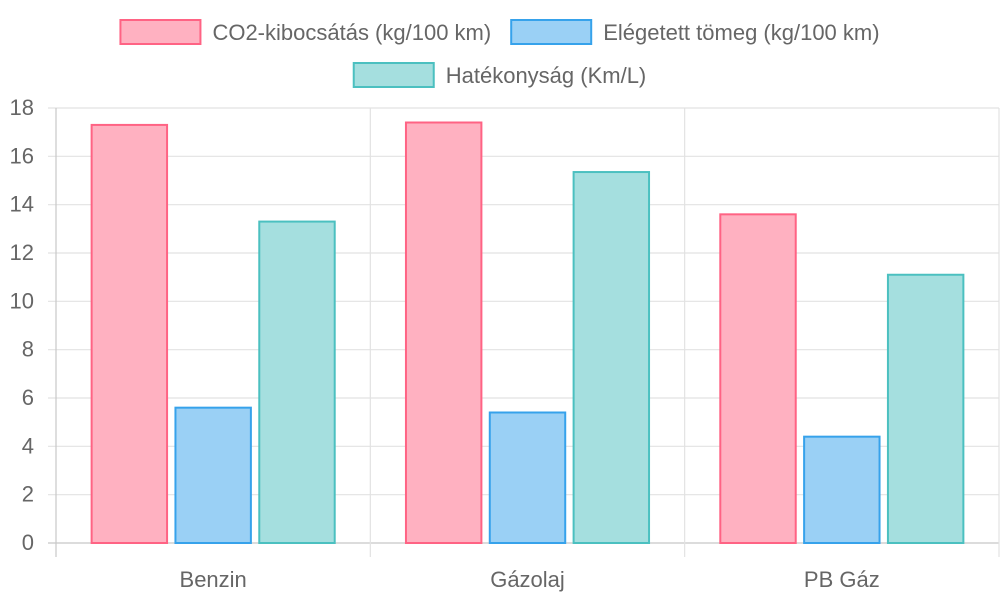 The width and height of the screenshot is (1000, 600). I want to click on legend-item: CO2-kibocsátás (kg/100 km), so click(305, 32).